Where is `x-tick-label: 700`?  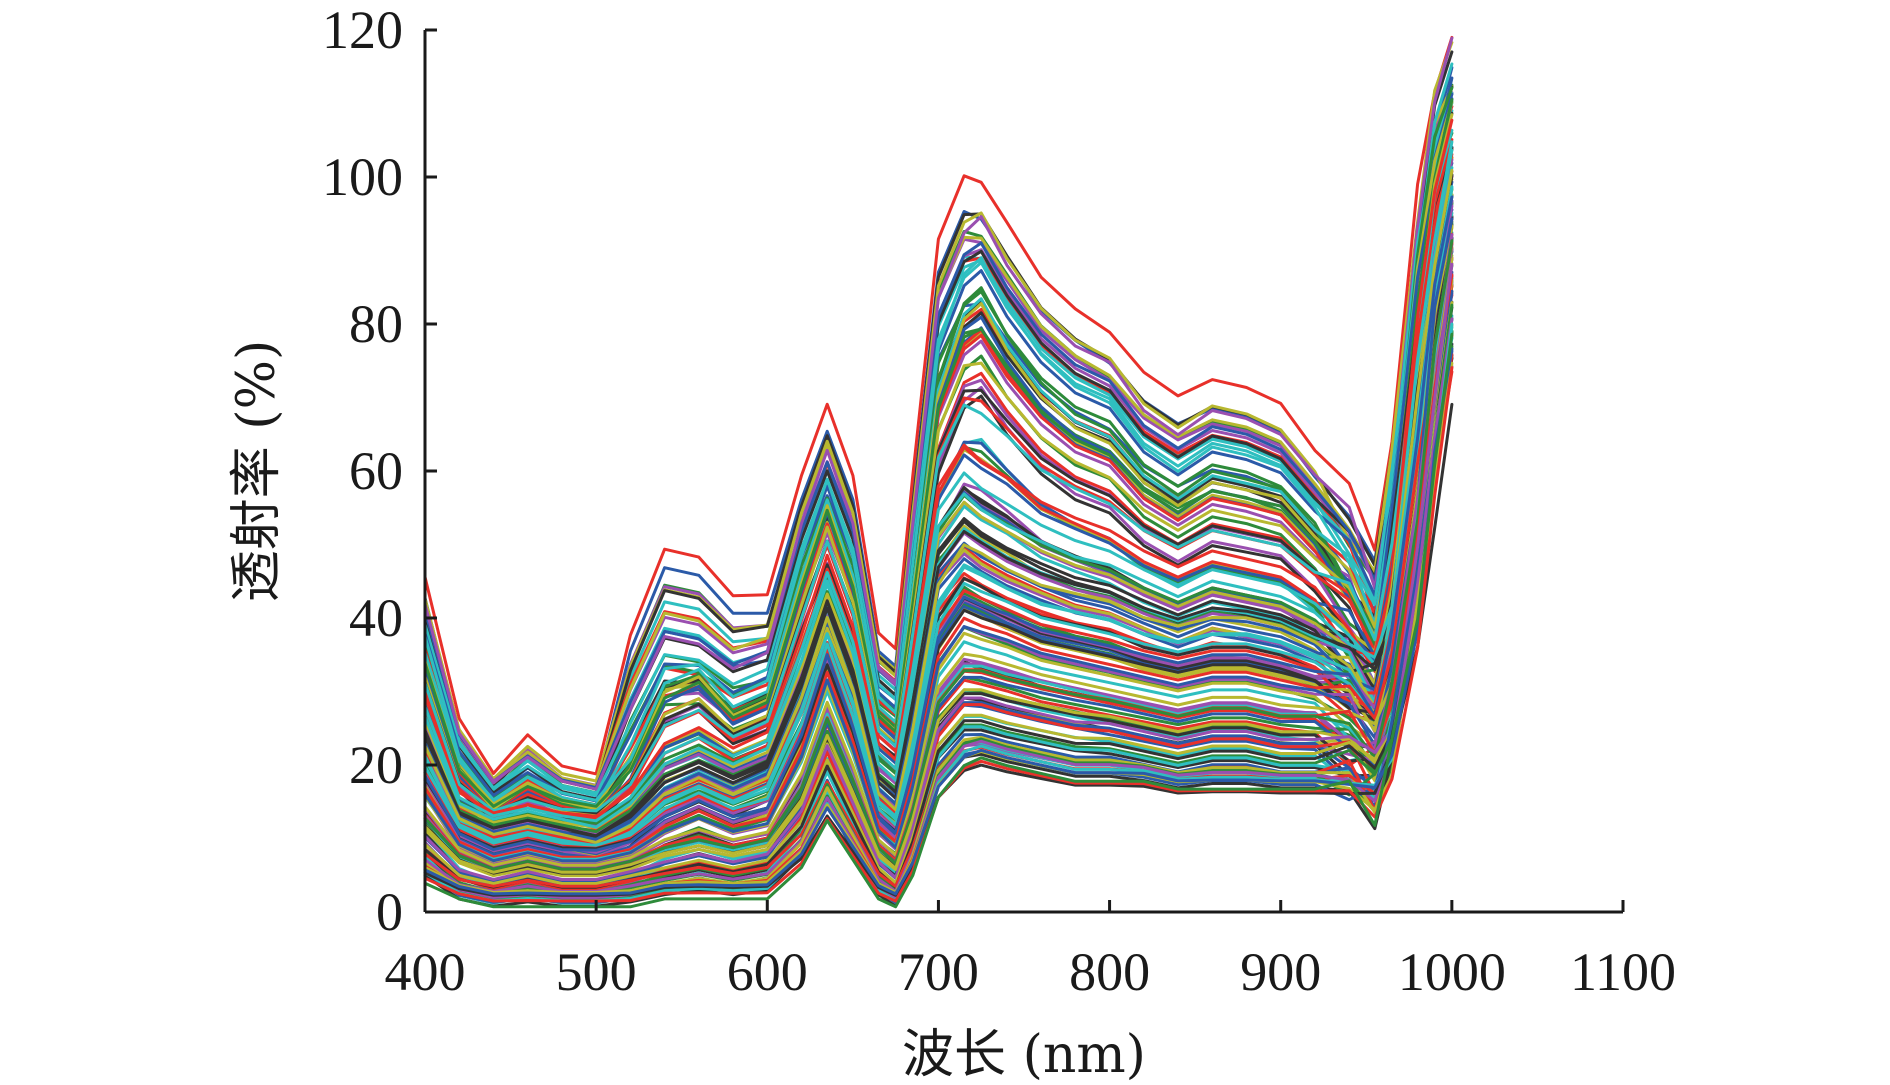
x-tick-label: 700 is located at coordinates (938, 972).